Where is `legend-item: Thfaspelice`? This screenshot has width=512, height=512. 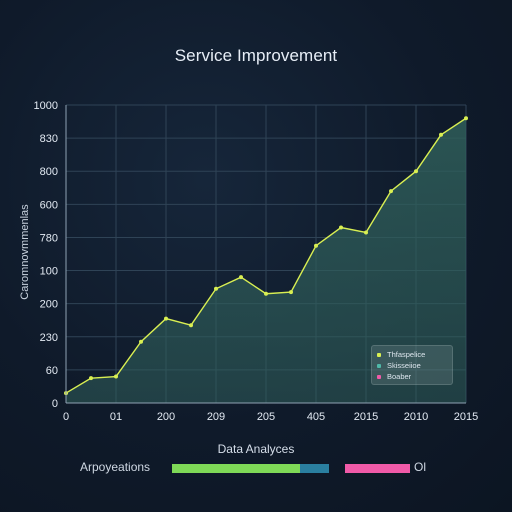
legend-item: Thfaspelice is located at coordinates (412, 354).